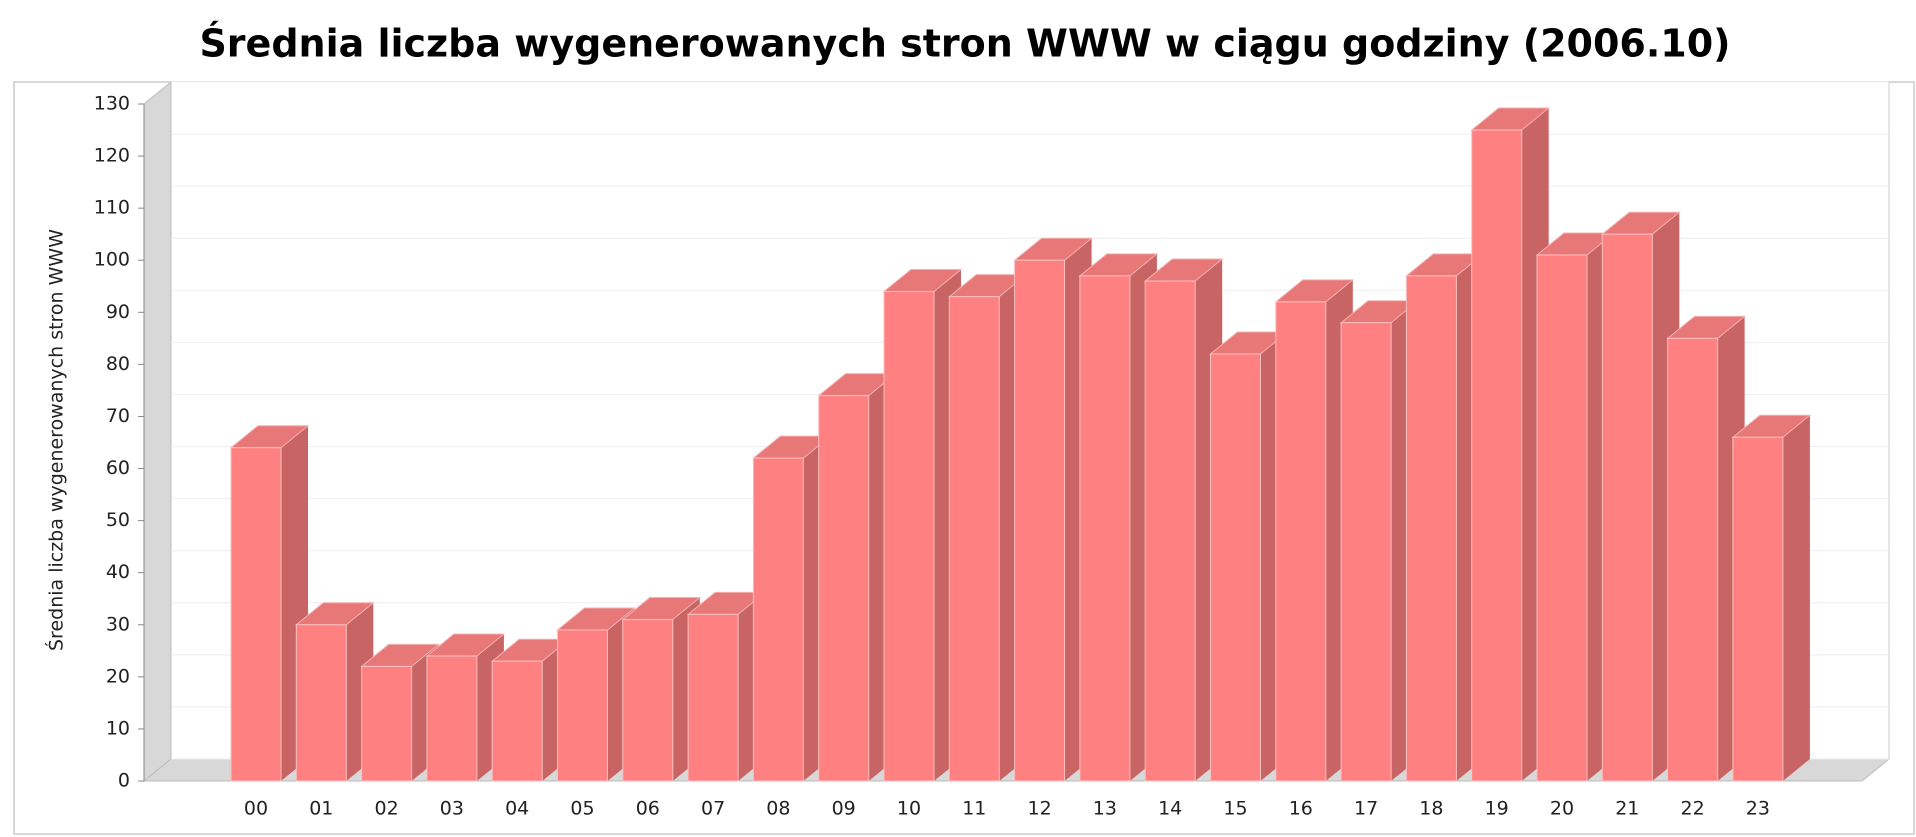 This screenshot has width=1916, height=837. What do you see at coordinates (1235, 809) in the screenshot?
I see `x-tick-label: 15` at bounding box center [1235, 809].